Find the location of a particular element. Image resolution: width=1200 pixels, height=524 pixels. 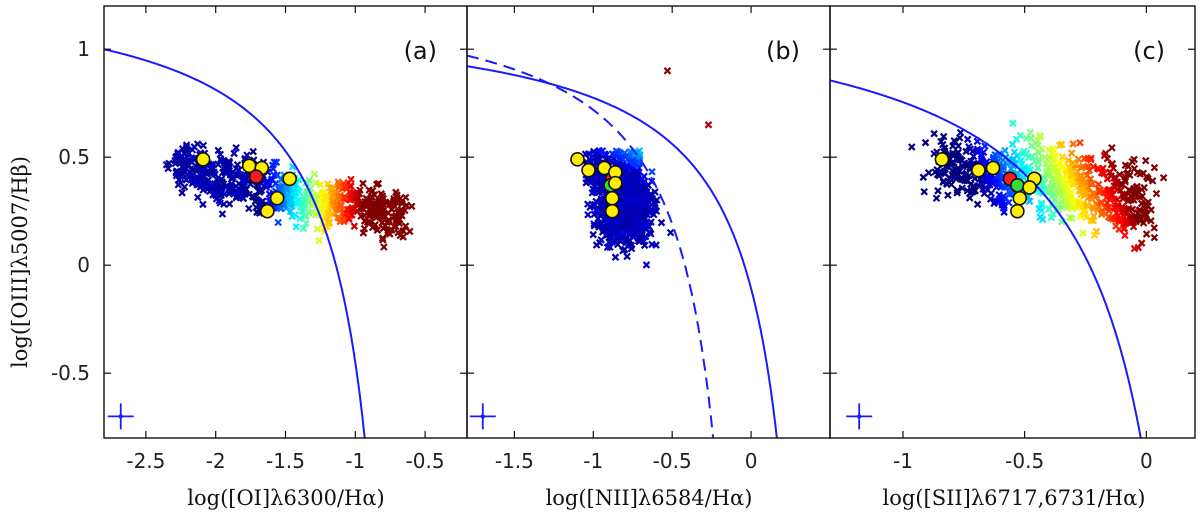

panel-c-label: (c) is located at coordinates (1149, 51).